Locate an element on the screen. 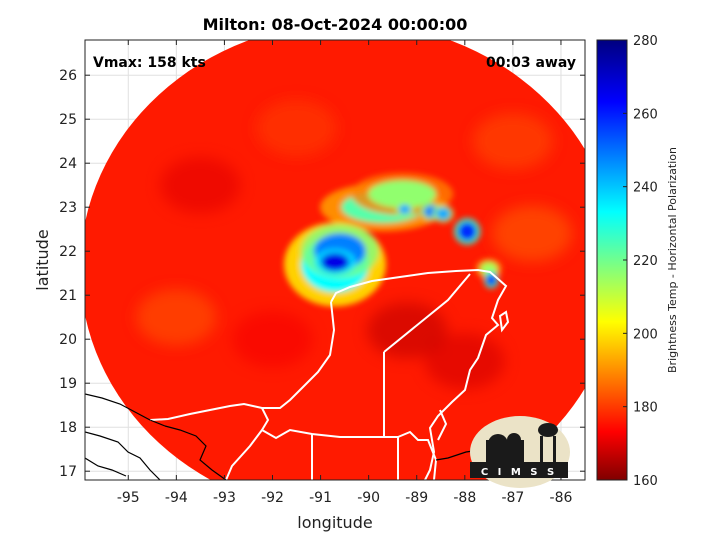 The width and height of the screenshot is (720, 540). colorbar-tick-label: 260 is located at coordinates (645, 114).